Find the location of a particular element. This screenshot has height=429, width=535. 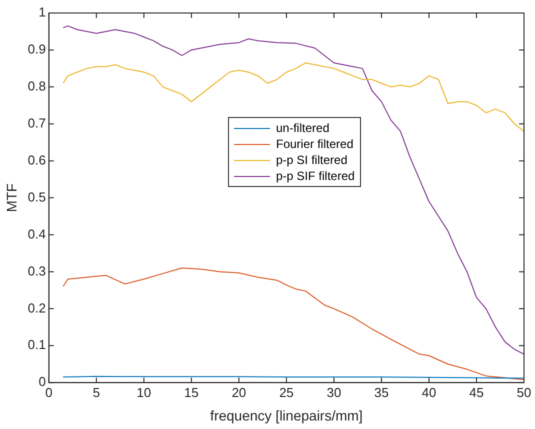

y-tick-label: 0 is located at coordinates (42, 382).